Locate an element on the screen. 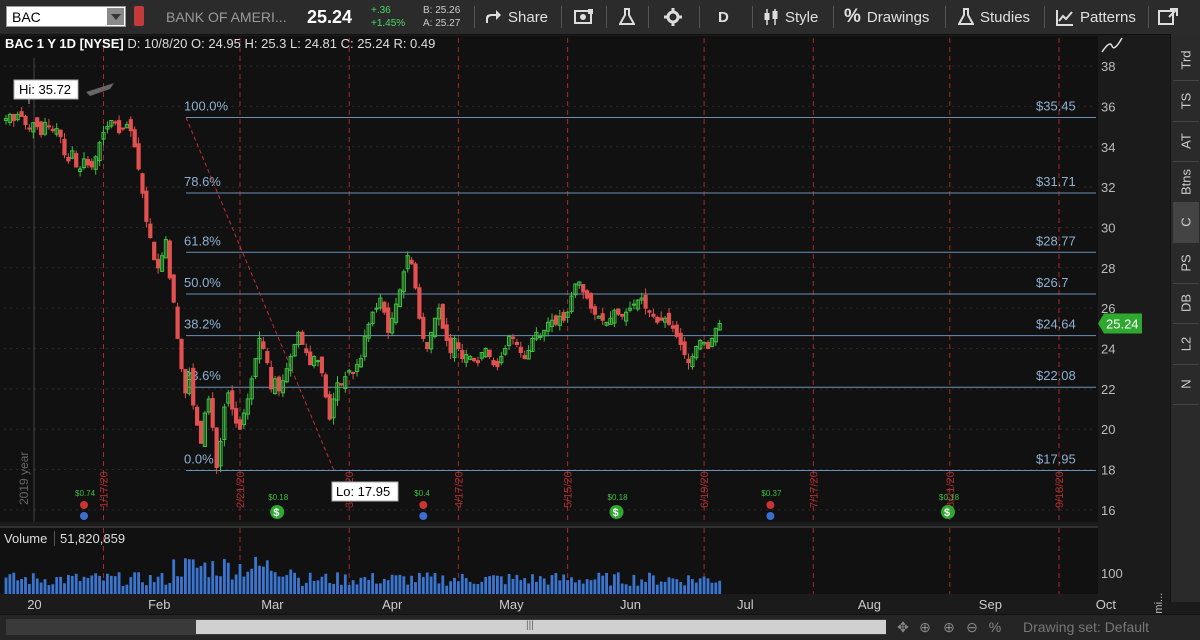 The width and height of the screenshot is (1200, 640). snapshot-button is located at coordinates (587, 17).